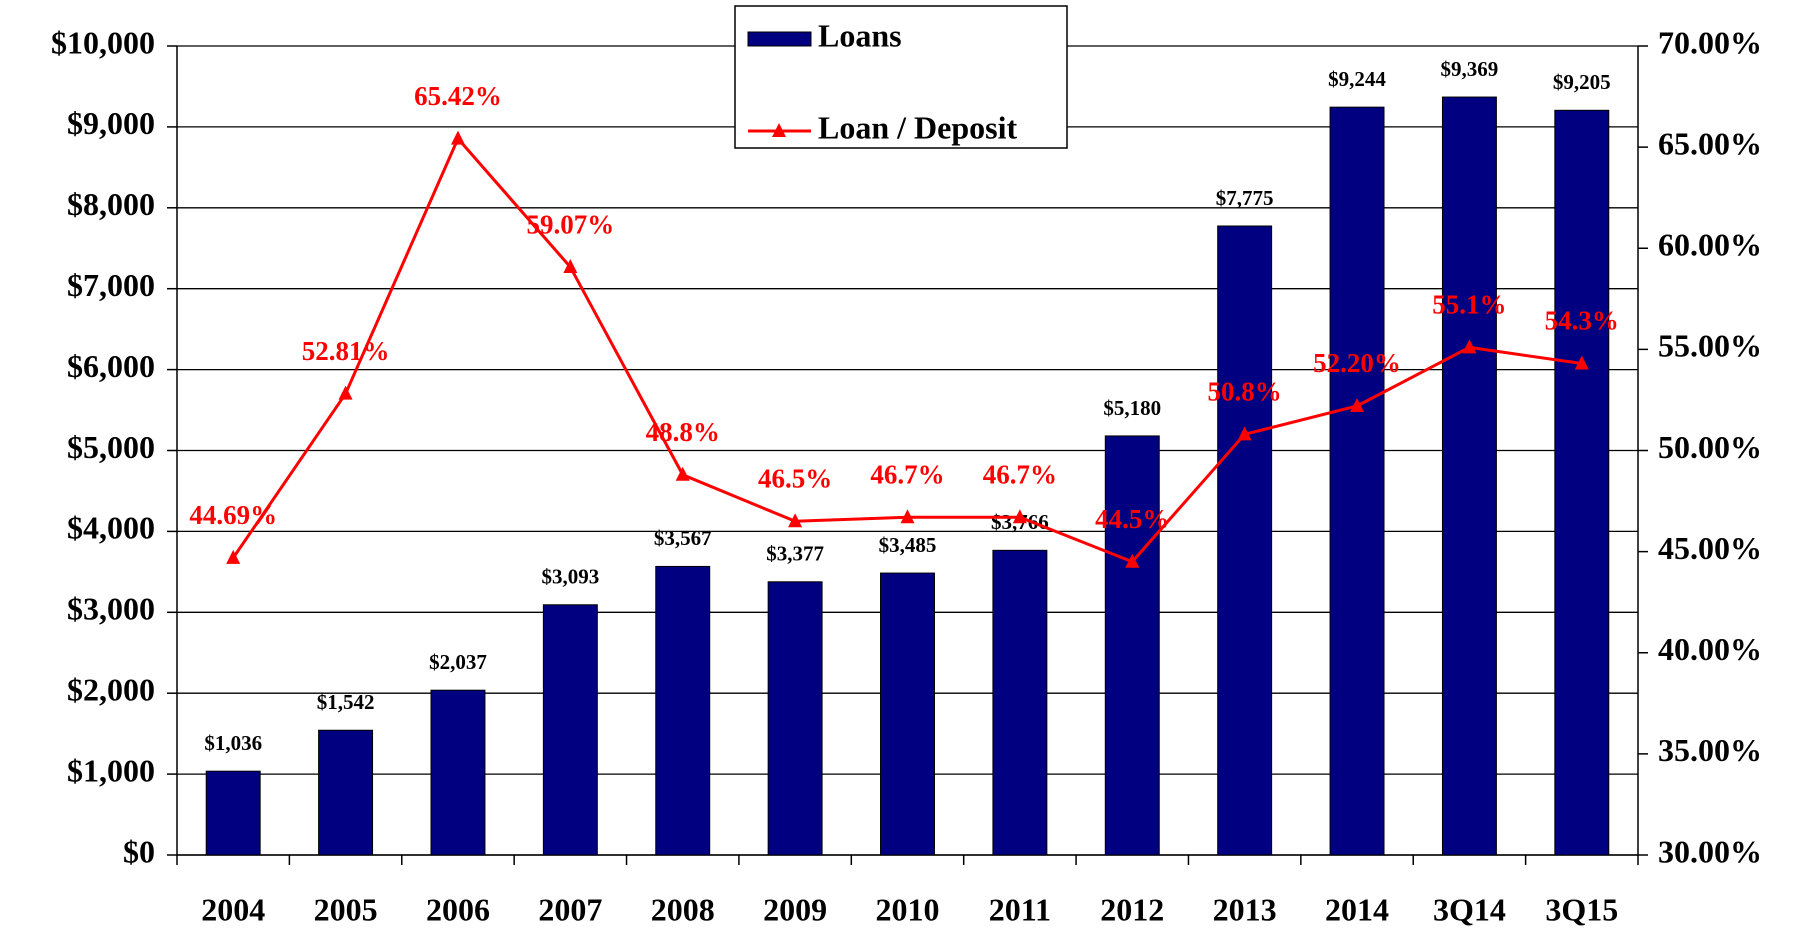 The height and width of the screenshot is (935, 1808). What do you see at coordinates (1020, 909) in the screenshot?
I see `x-tick-label: 2011` at bounding box center [1020, 909].